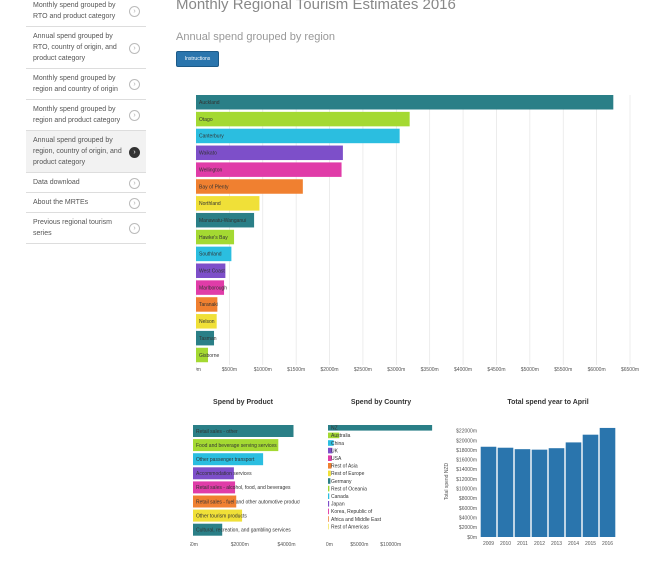  Describe the element at coordinates (350, 527) in the screenshot. I see `bar-label: Rest of Americas` at that location.